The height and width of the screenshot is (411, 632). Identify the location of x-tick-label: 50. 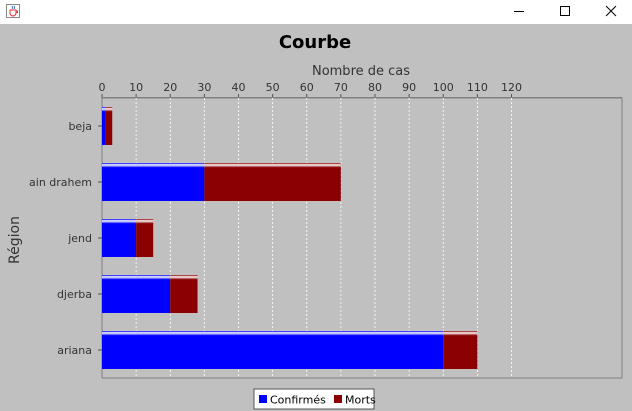
(273, 87).